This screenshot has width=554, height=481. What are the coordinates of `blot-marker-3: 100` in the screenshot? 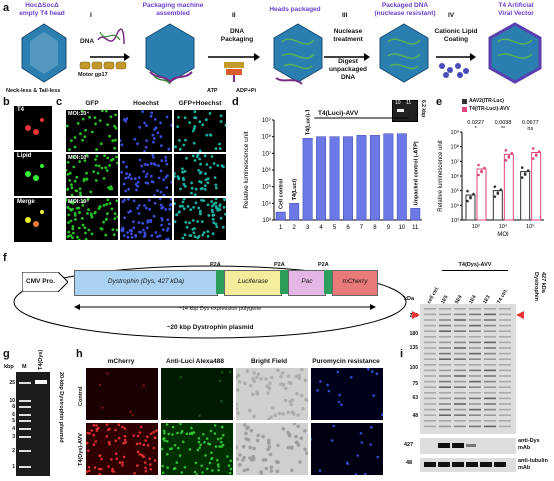 It's located at (413, 368).